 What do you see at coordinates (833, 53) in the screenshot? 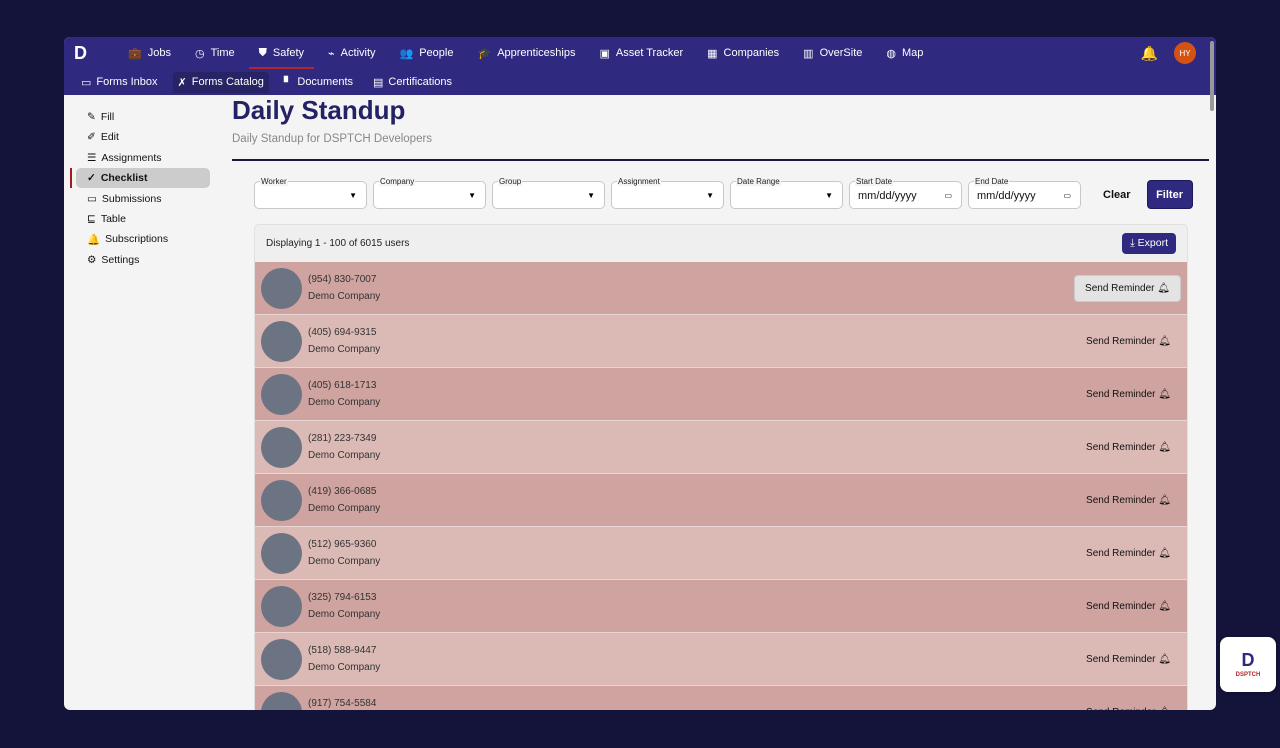
I see `nav-oversite: ▥ OverSite` at bounding box center [833, 53].